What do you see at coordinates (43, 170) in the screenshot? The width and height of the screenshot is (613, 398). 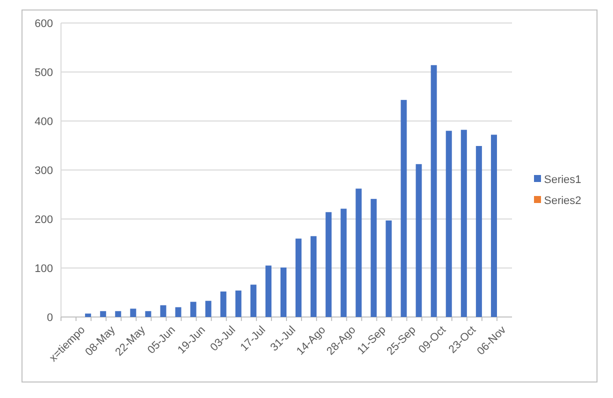 I see `y-tick-label: 300` at bounding box center [43, 170].